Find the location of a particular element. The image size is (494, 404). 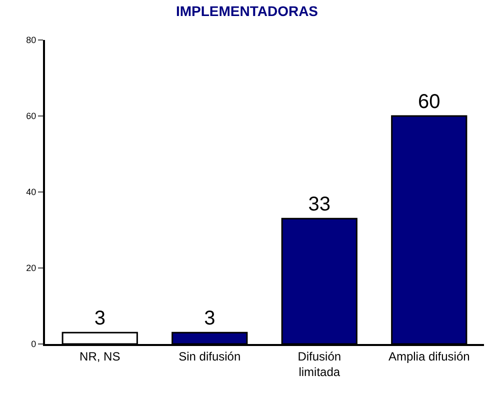

y-tick-label: 60 is located at coordinates (31, 116).